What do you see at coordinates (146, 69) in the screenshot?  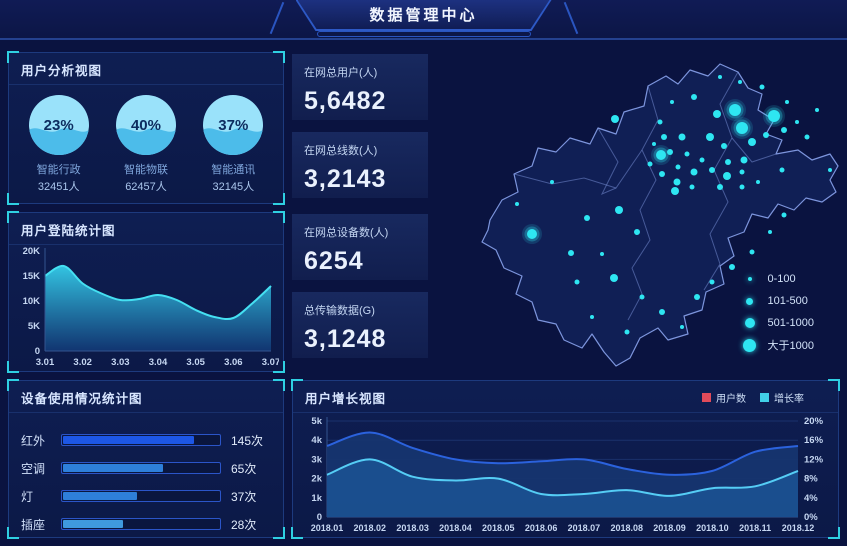 I see `panel-title: 用户分析视图` at bounding box center [146, 69].